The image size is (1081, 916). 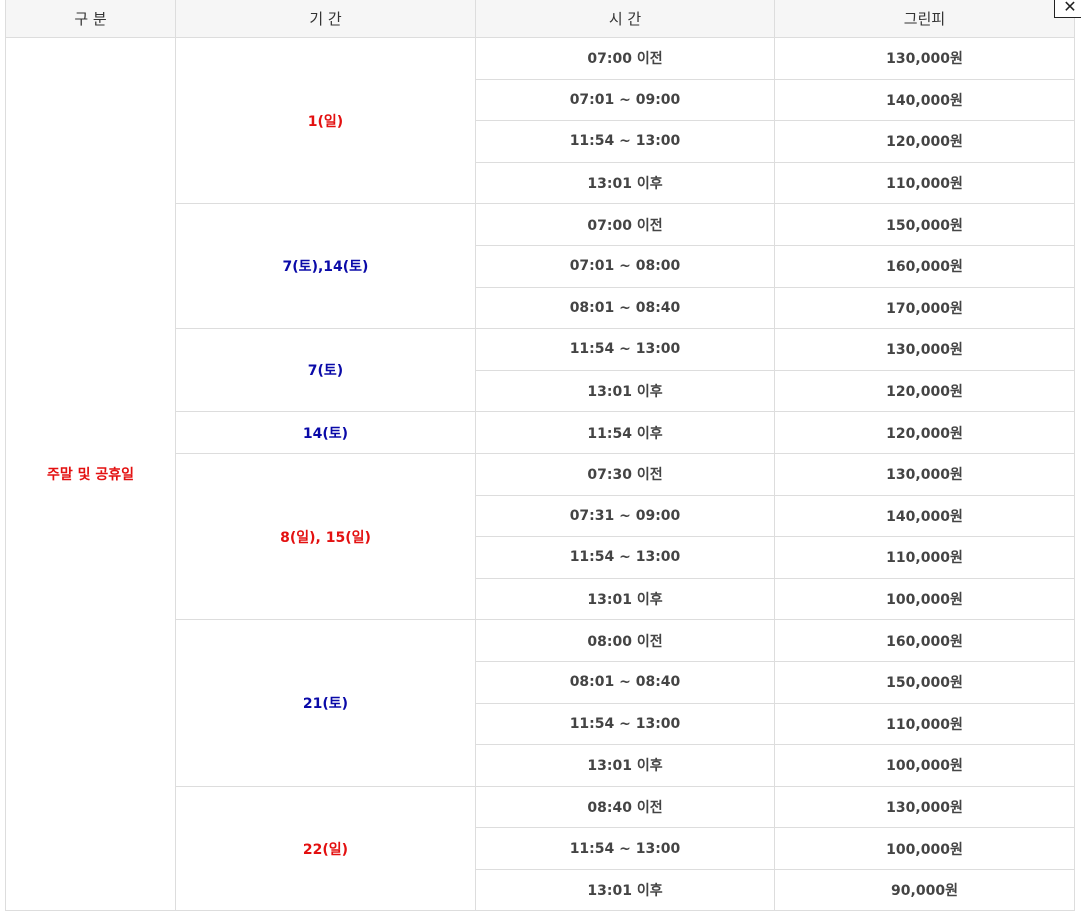 I want to click on period-cell: 7(토), so click(x=325, y=370).